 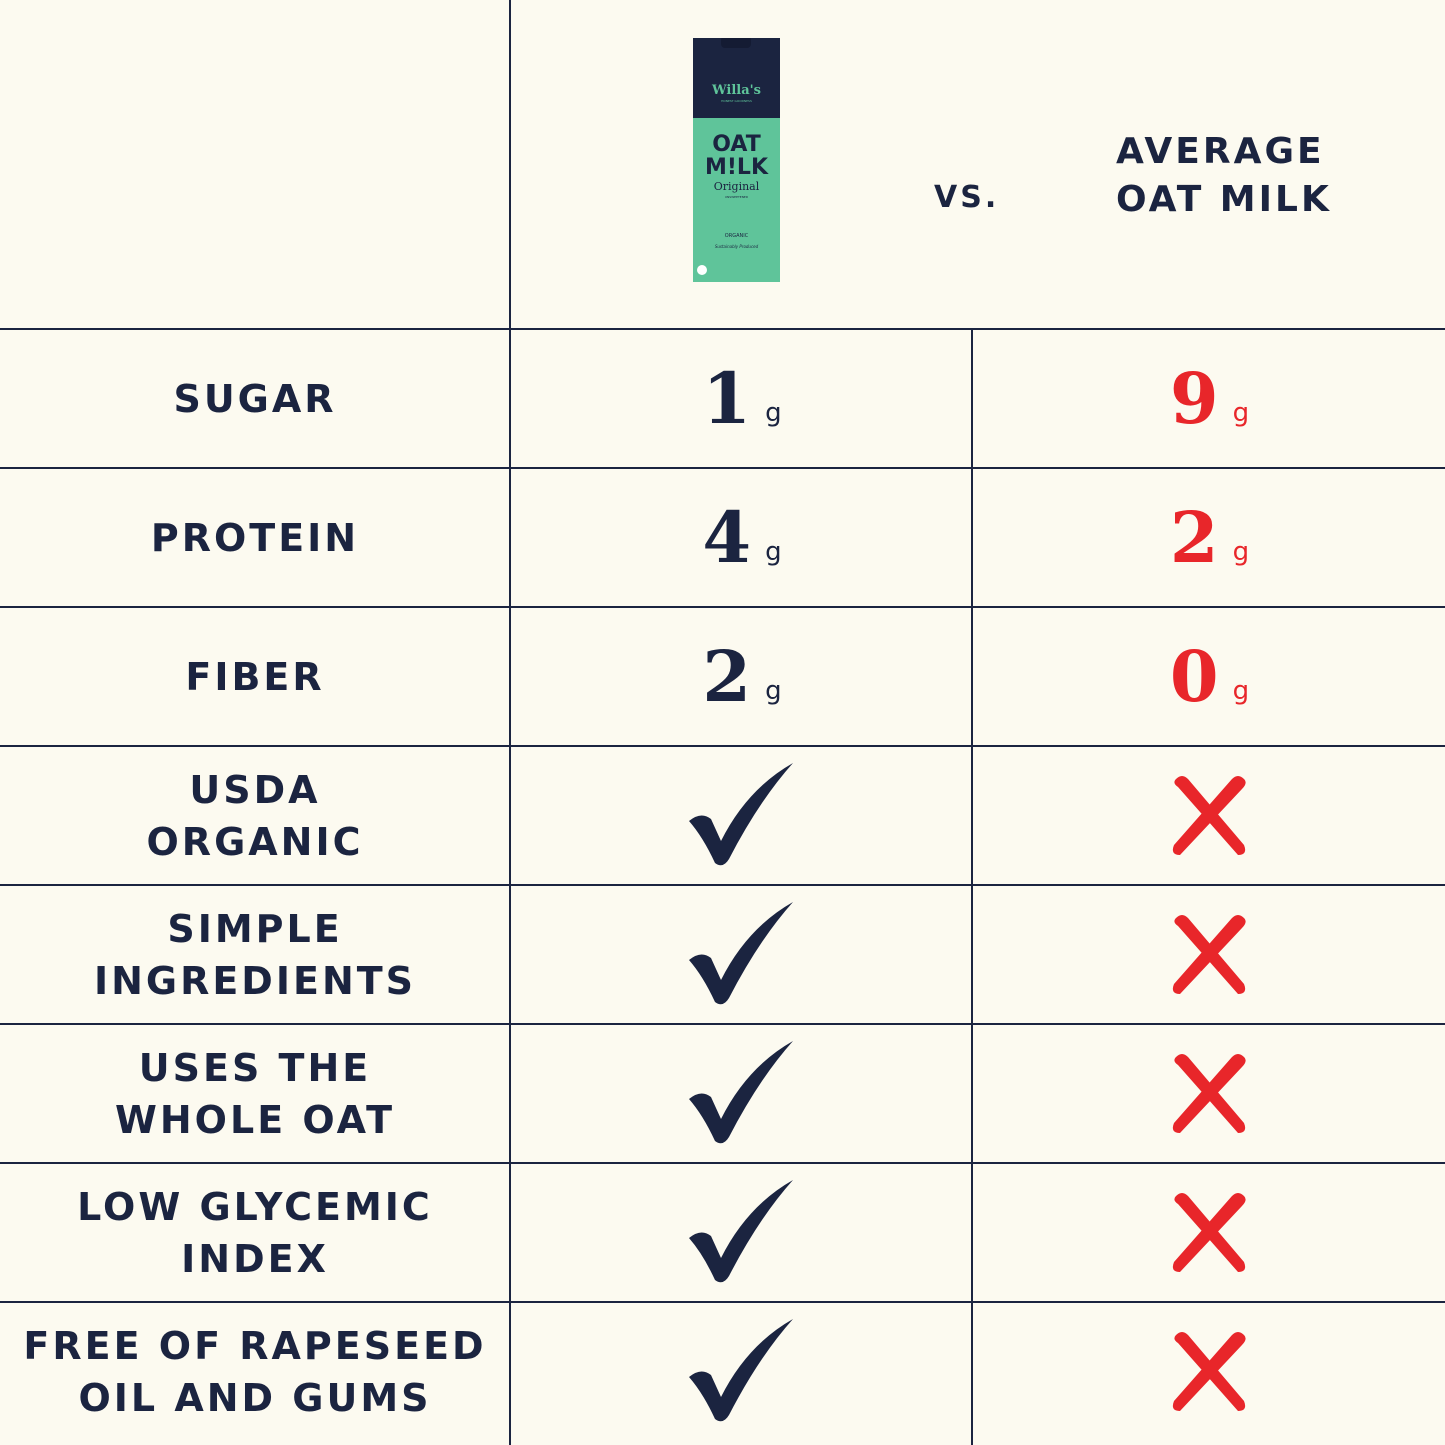 What do you see at coordinates (736, 144) in the screenshot?
I see `carton-name-1: OAT` at bounding box center [736, 144].